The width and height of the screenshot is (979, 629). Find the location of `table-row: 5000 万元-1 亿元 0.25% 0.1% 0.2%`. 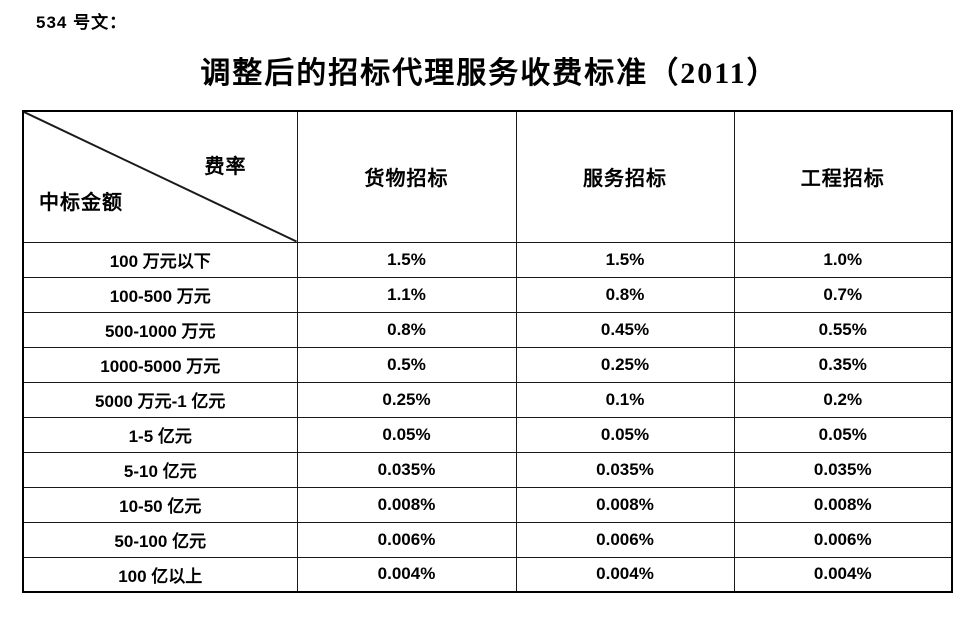

table-row: 5000 万元-1 亿元 0.25% 0.1% 0.2% is located at coordinates (487, 399).